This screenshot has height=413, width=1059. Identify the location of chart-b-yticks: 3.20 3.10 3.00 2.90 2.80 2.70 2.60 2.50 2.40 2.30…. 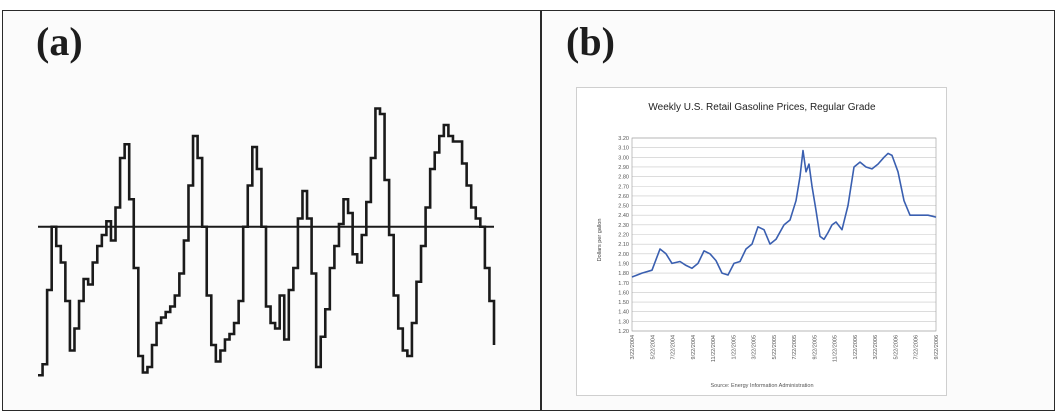
(623, 235).